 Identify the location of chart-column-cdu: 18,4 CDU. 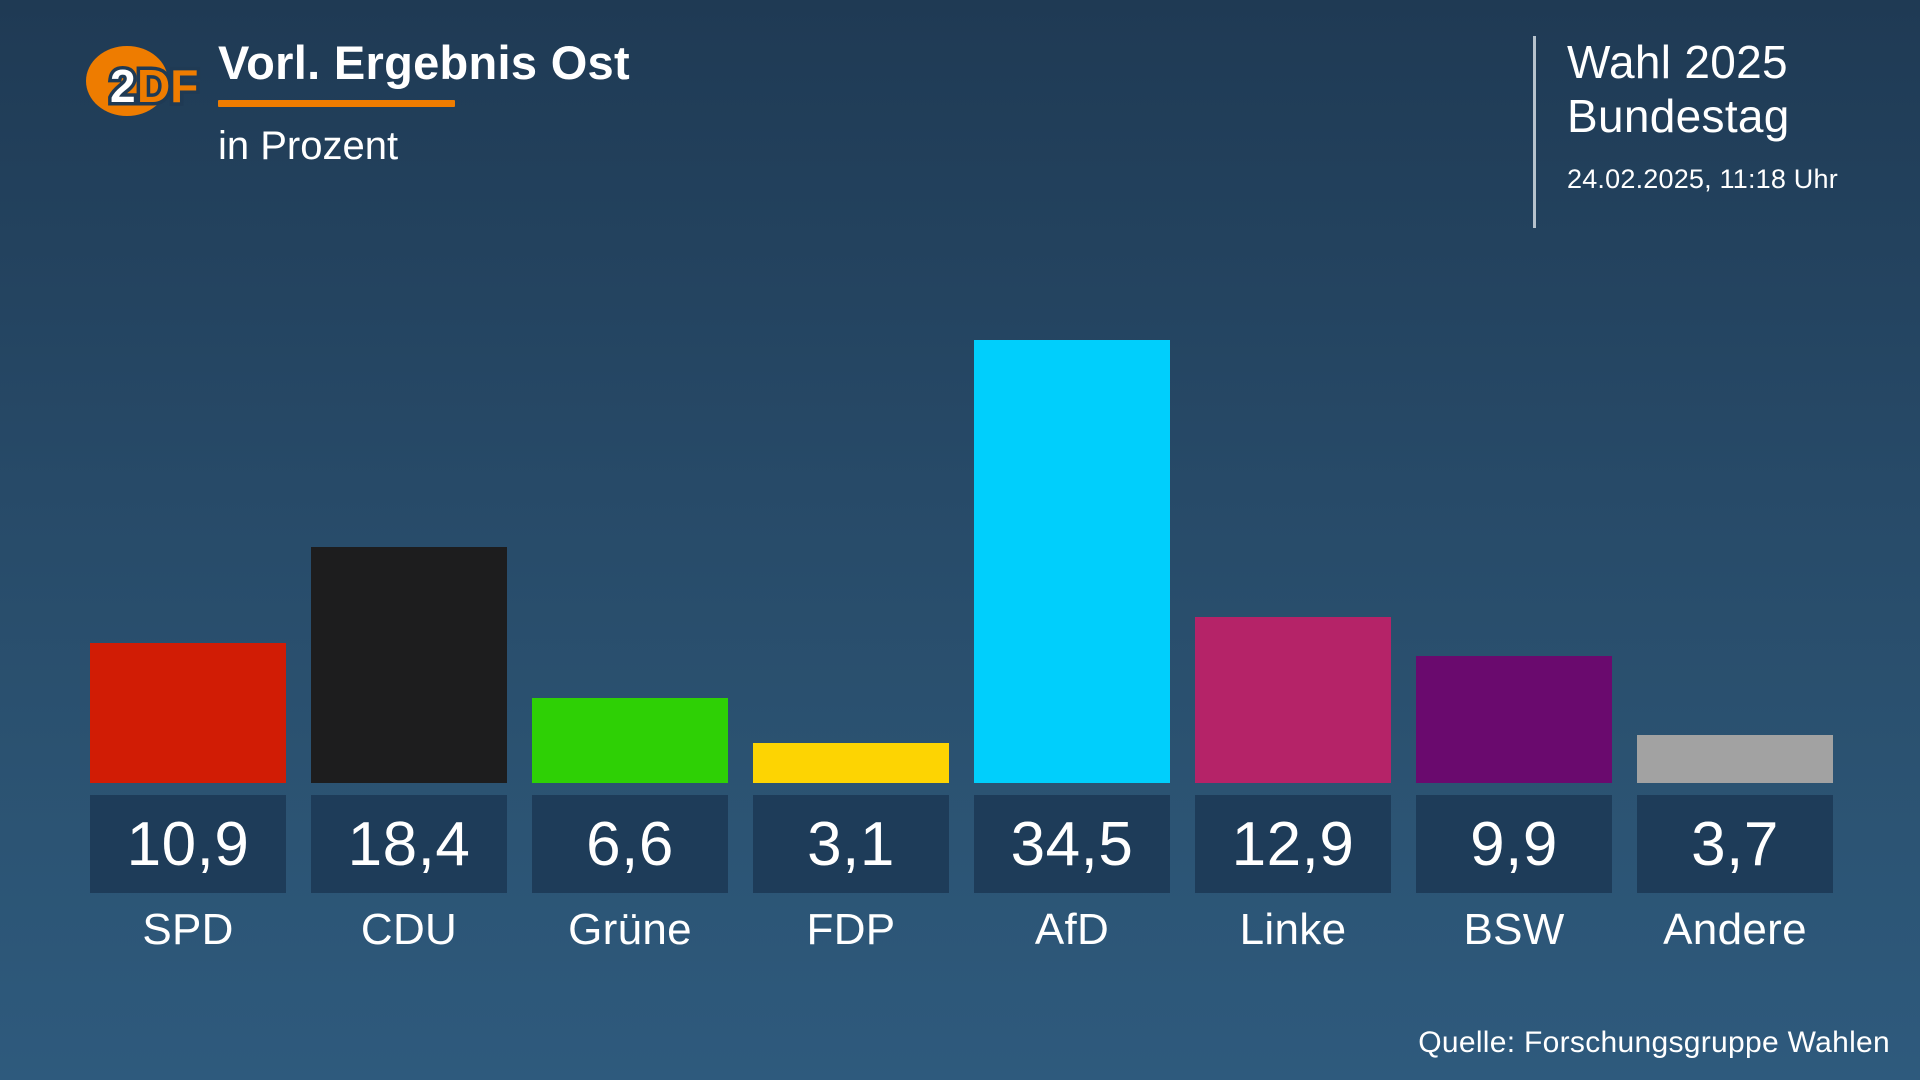
(409, 647).